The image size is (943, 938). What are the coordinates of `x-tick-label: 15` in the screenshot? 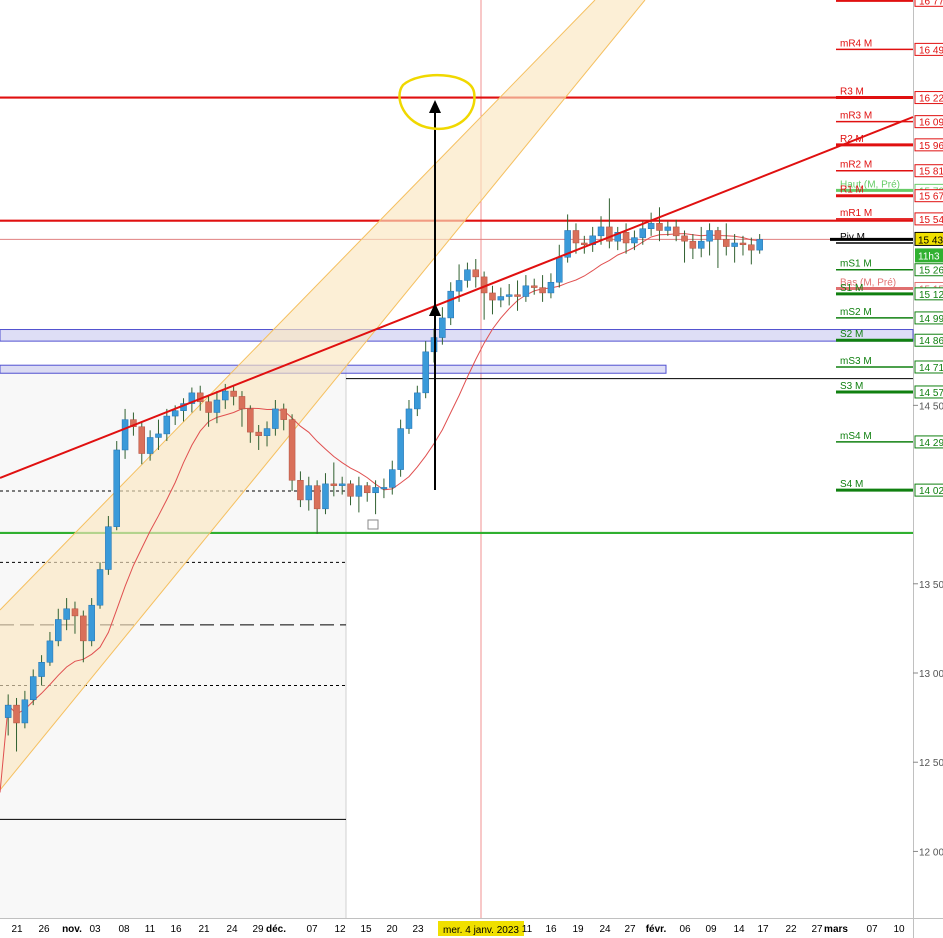 It's located at (366, 929).